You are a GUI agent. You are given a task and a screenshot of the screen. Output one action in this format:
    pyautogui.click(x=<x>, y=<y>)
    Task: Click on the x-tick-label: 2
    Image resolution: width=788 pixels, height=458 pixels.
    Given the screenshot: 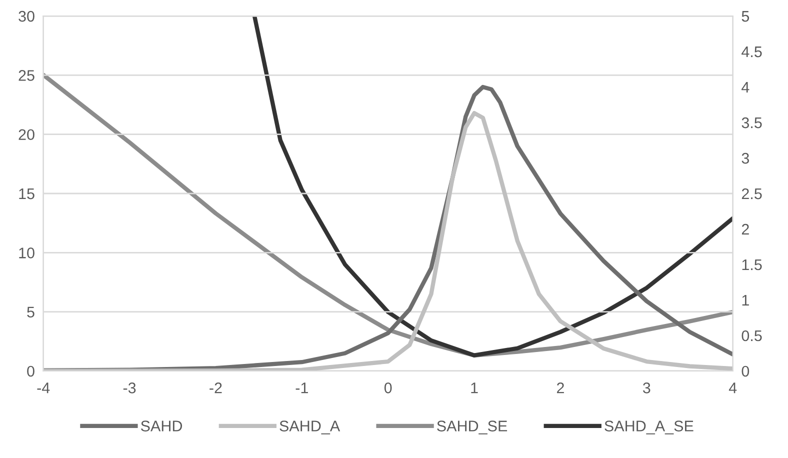 What is the action you would take?
    pyautogui.click(x=560, y=388)
    